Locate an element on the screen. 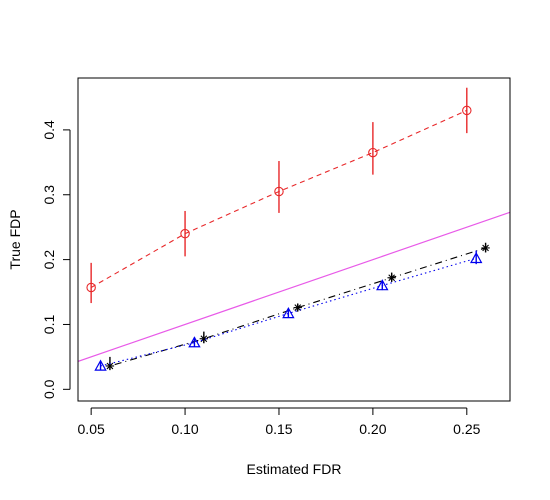  y-axis-label: True FDP is located at coordinates (15, 239).